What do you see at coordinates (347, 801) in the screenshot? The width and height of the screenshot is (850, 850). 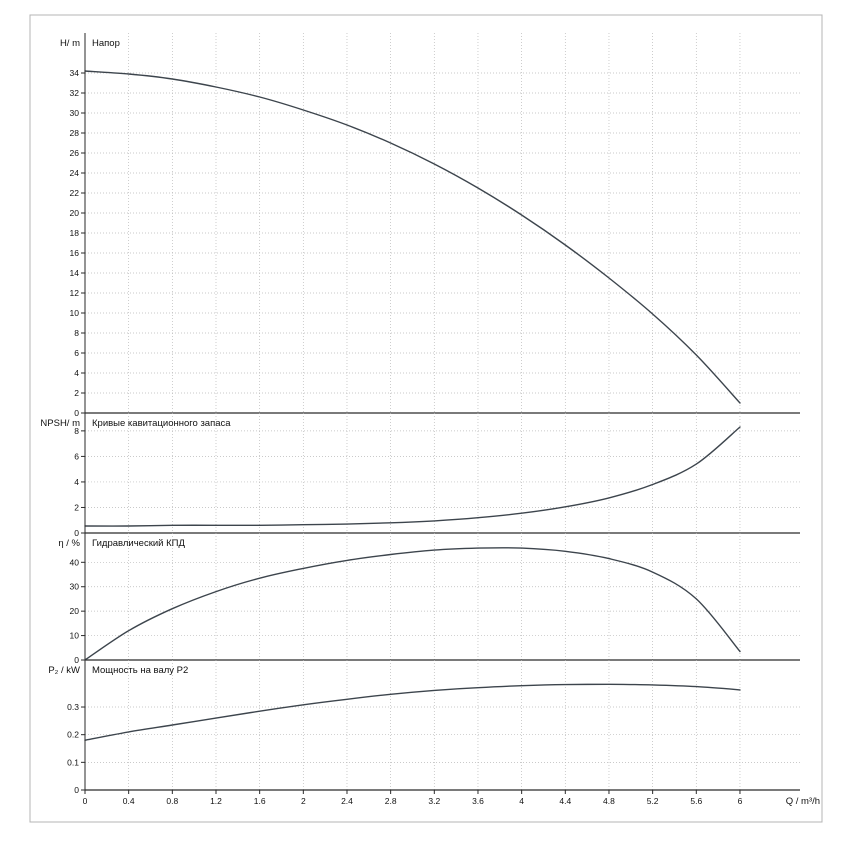 I see `x-tick-label: 2.4` at bounding box center [347, 801].